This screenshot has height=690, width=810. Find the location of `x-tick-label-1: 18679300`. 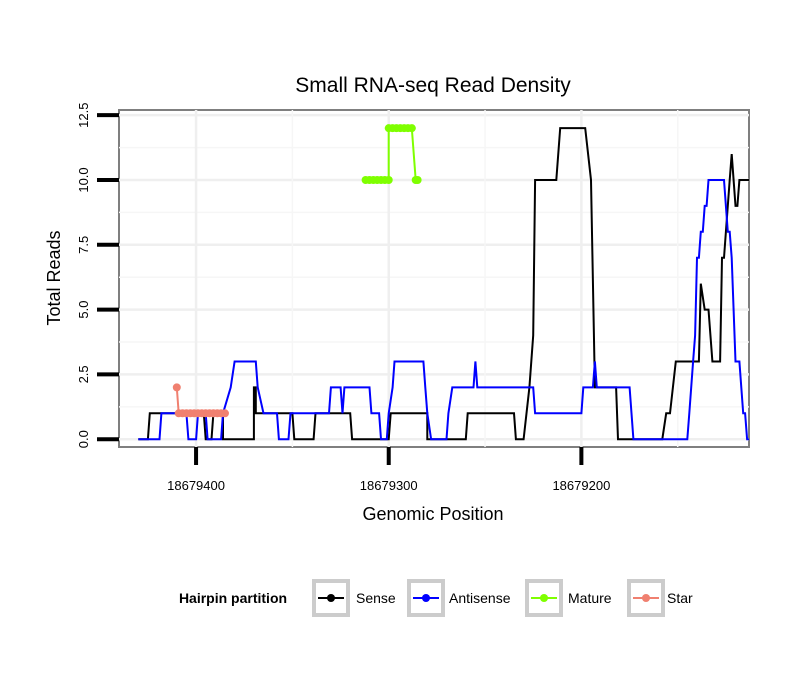

x-tick-label-1: 18679300 is located at coordinates (389, 485).